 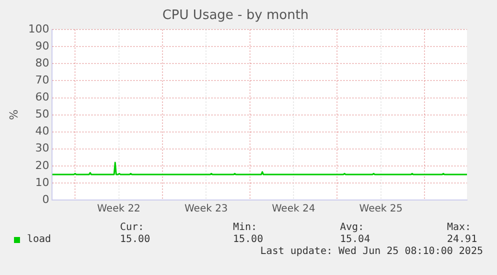 What do you see at coordinates (352, 227) in the screenshot?
I see `text: Avg:` at bounding box center [352, 227].